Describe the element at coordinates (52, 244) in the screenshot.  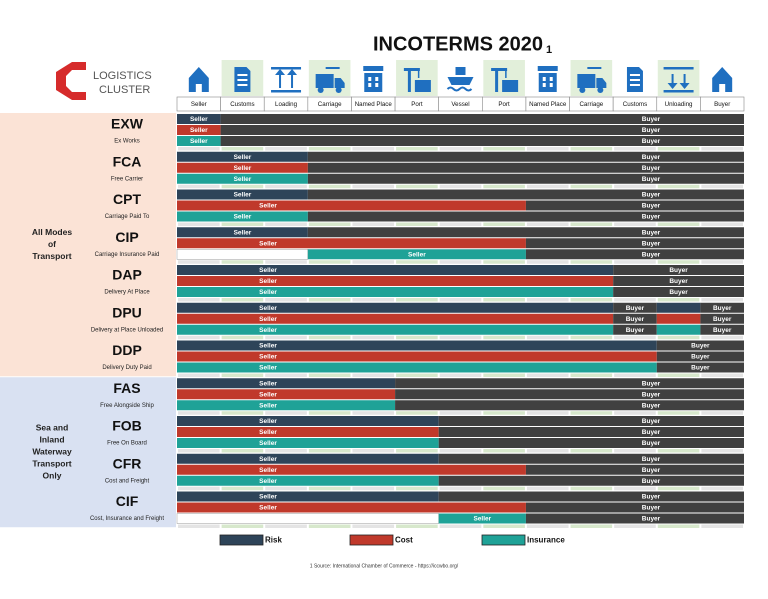
I see `group-label: of` at that location.